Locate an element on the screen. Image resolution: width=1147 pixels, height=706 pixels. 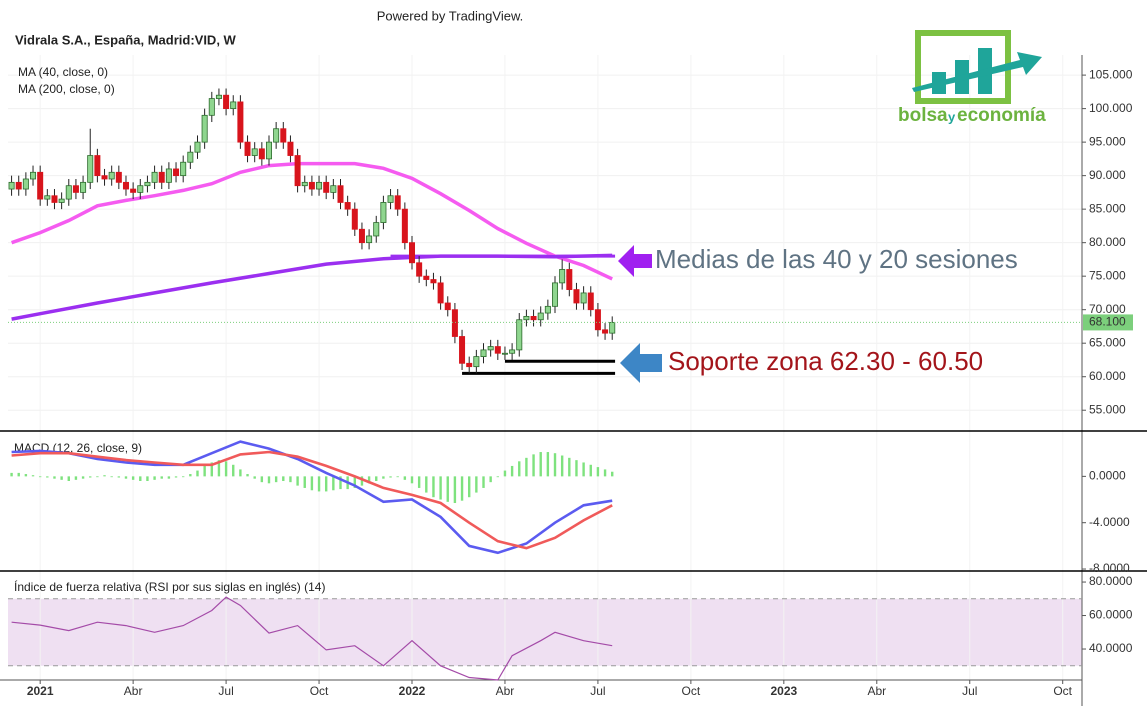
legend-entry: MA (200, close, 0) is located at coordinates (66, 89).